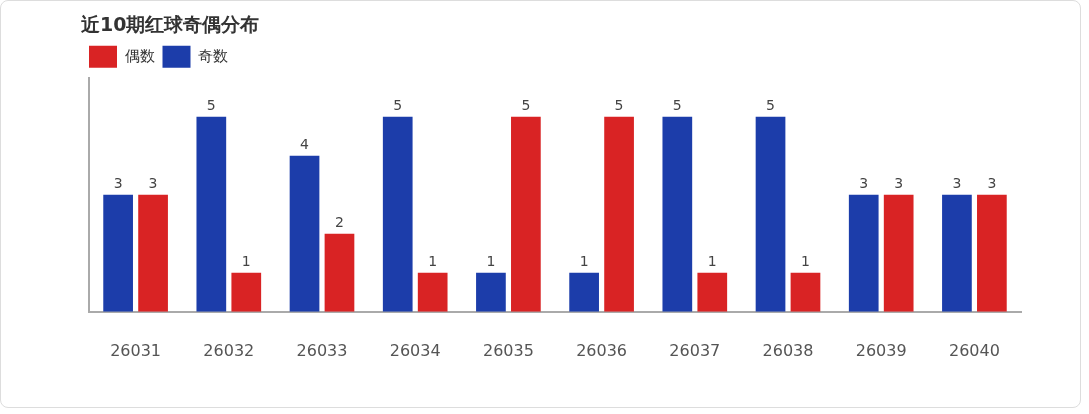  Describe the element at coordinates (508, 350) in the screenshot. I see `x-tick-label: 26035` at that location.